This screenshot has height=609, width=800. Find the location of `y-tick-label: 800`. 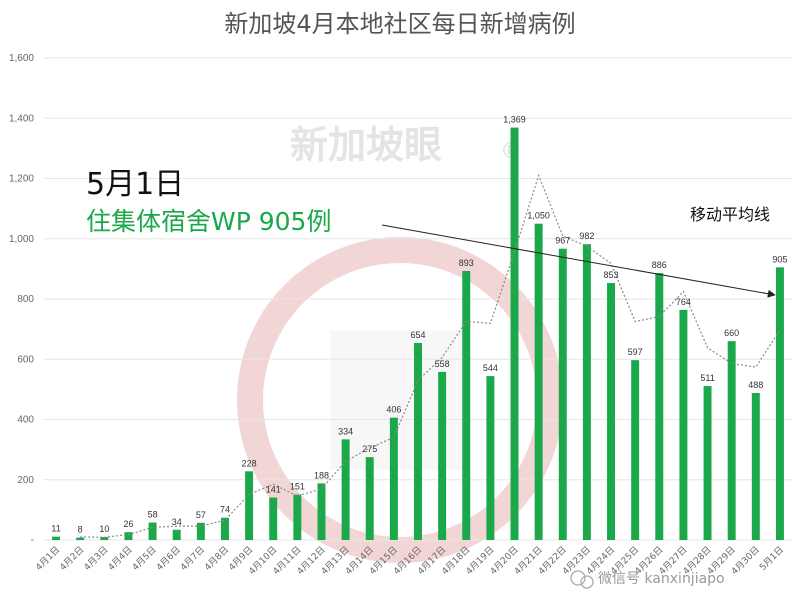

y-tick-label: 800 is located at coordinates (25, 299).